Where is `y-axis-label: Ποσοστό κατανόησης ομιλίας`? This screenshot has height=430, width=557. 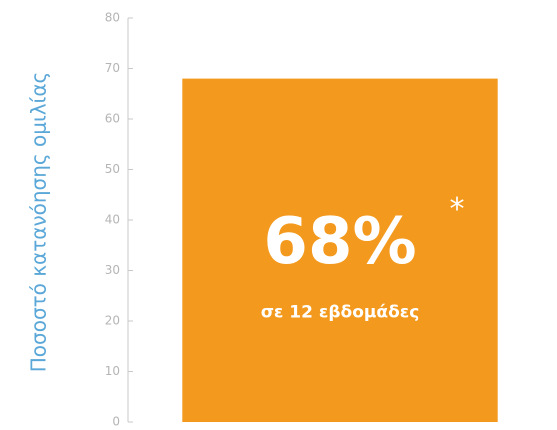
y-axis-label: Ποσοστό κατανόησης ομιλίας is located at coordinates (39, 222).